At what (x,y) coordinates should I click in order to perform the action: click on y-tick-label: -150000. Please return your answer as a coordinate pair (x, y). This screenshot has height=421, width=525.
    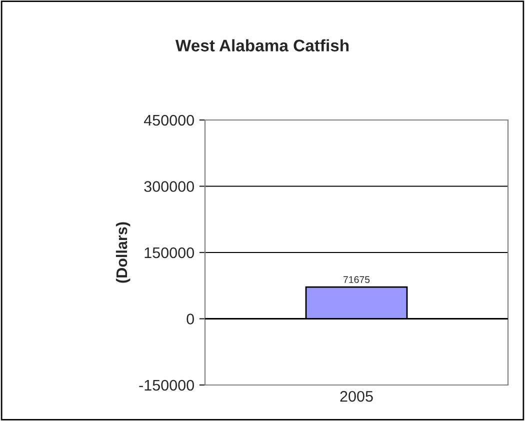
    Looking at the image, I should click on (166, 385).